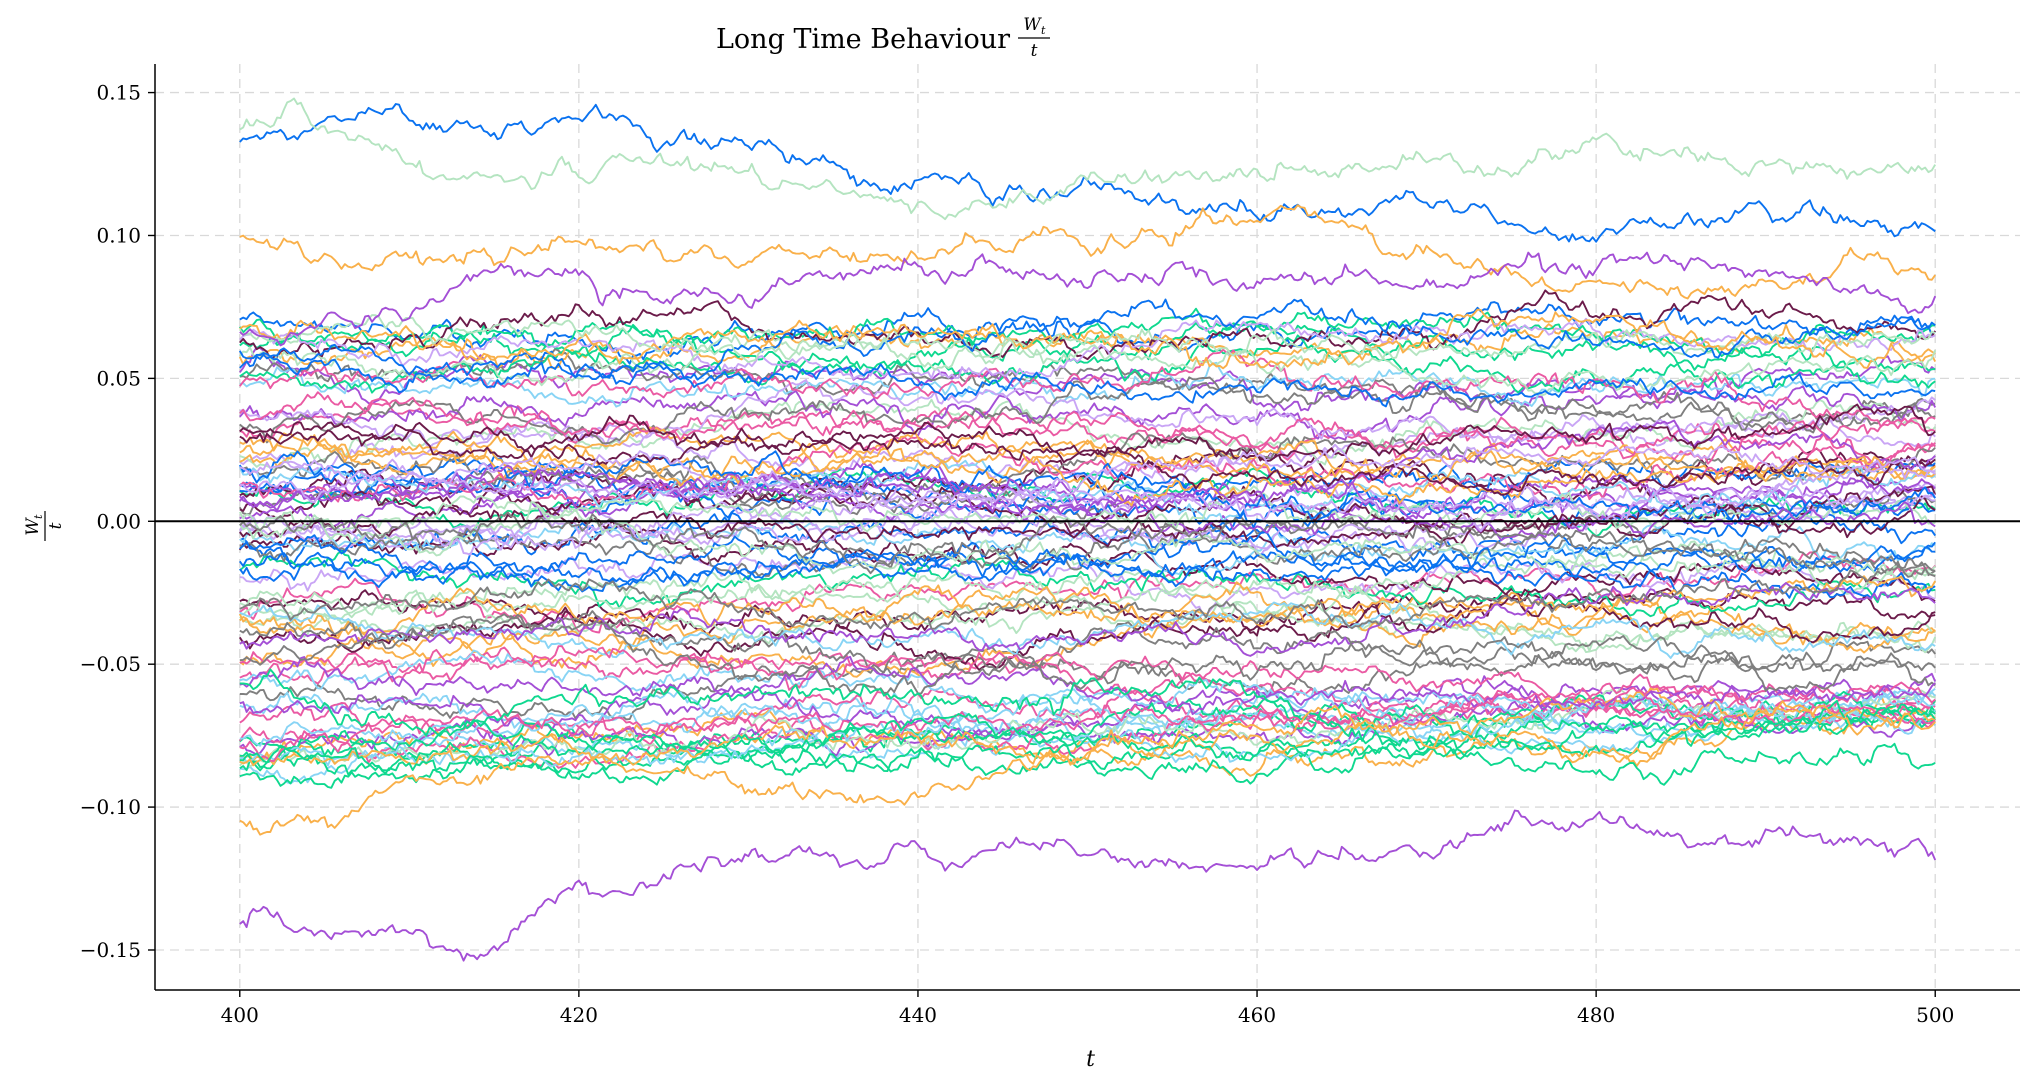 The height and width of the screenshot is (1091, 2035). I want to click on path-green-lower, so click(1087, 727).